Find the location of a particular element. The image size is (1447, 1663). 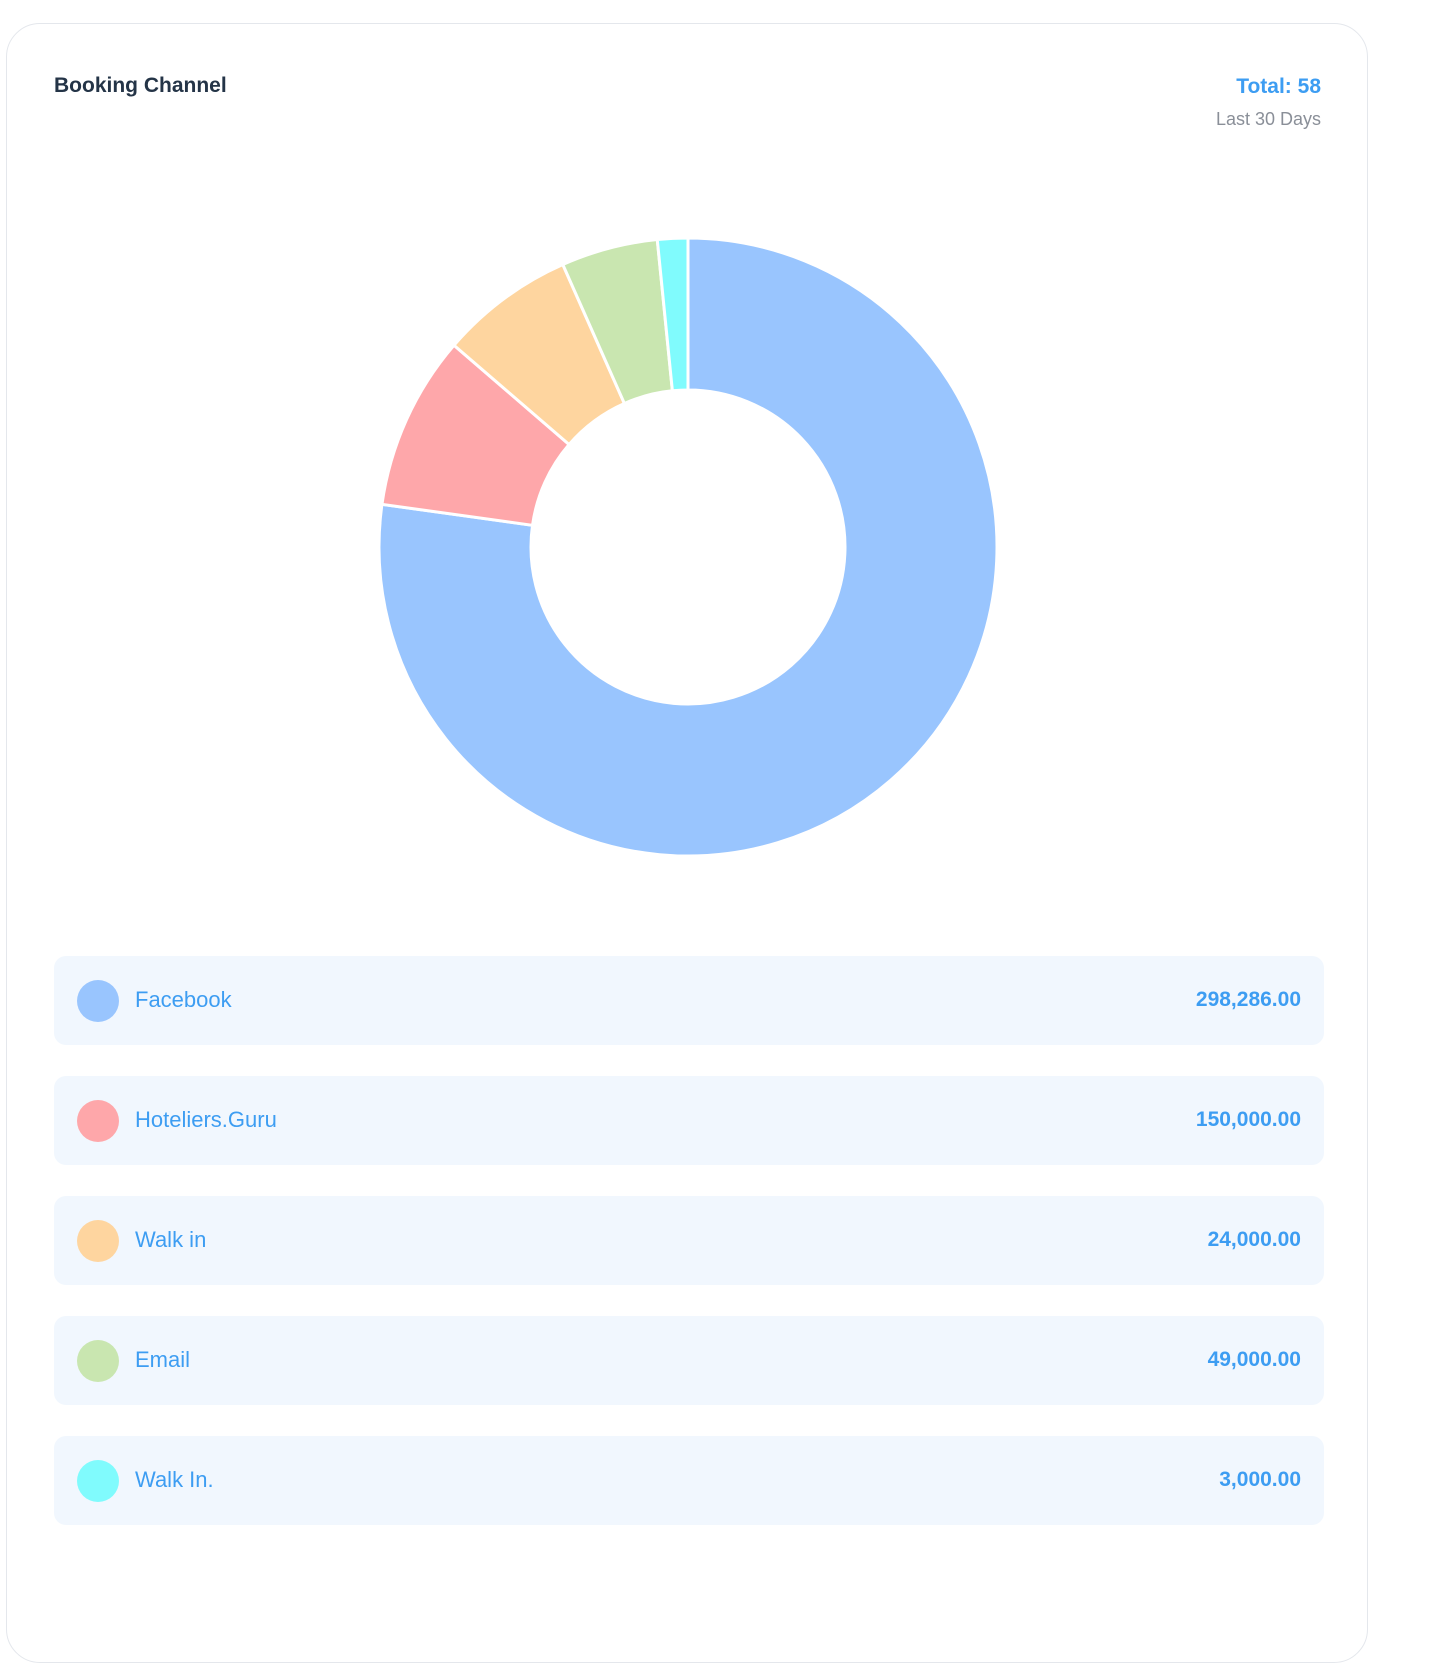

period-label: Last 30 Days is located at coordinates (1268, 119).